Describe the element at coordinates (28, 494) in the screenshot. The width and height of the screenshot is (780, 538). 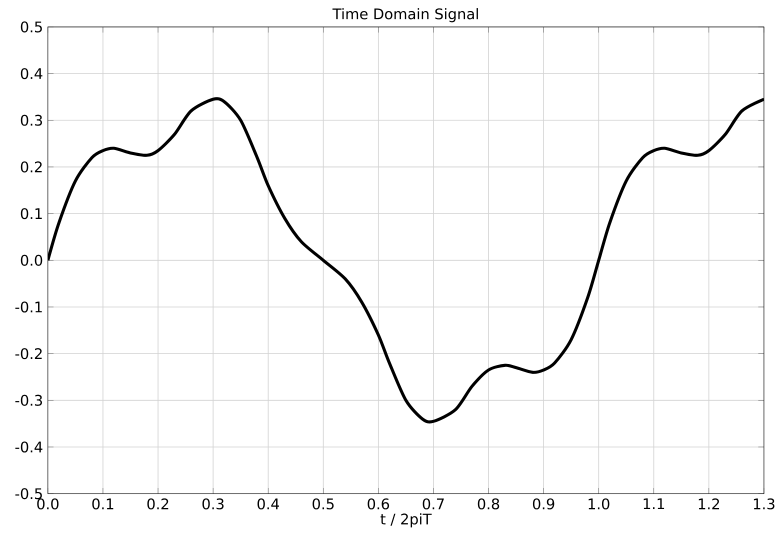
I see `y-tick-label: -0.5` at that location.